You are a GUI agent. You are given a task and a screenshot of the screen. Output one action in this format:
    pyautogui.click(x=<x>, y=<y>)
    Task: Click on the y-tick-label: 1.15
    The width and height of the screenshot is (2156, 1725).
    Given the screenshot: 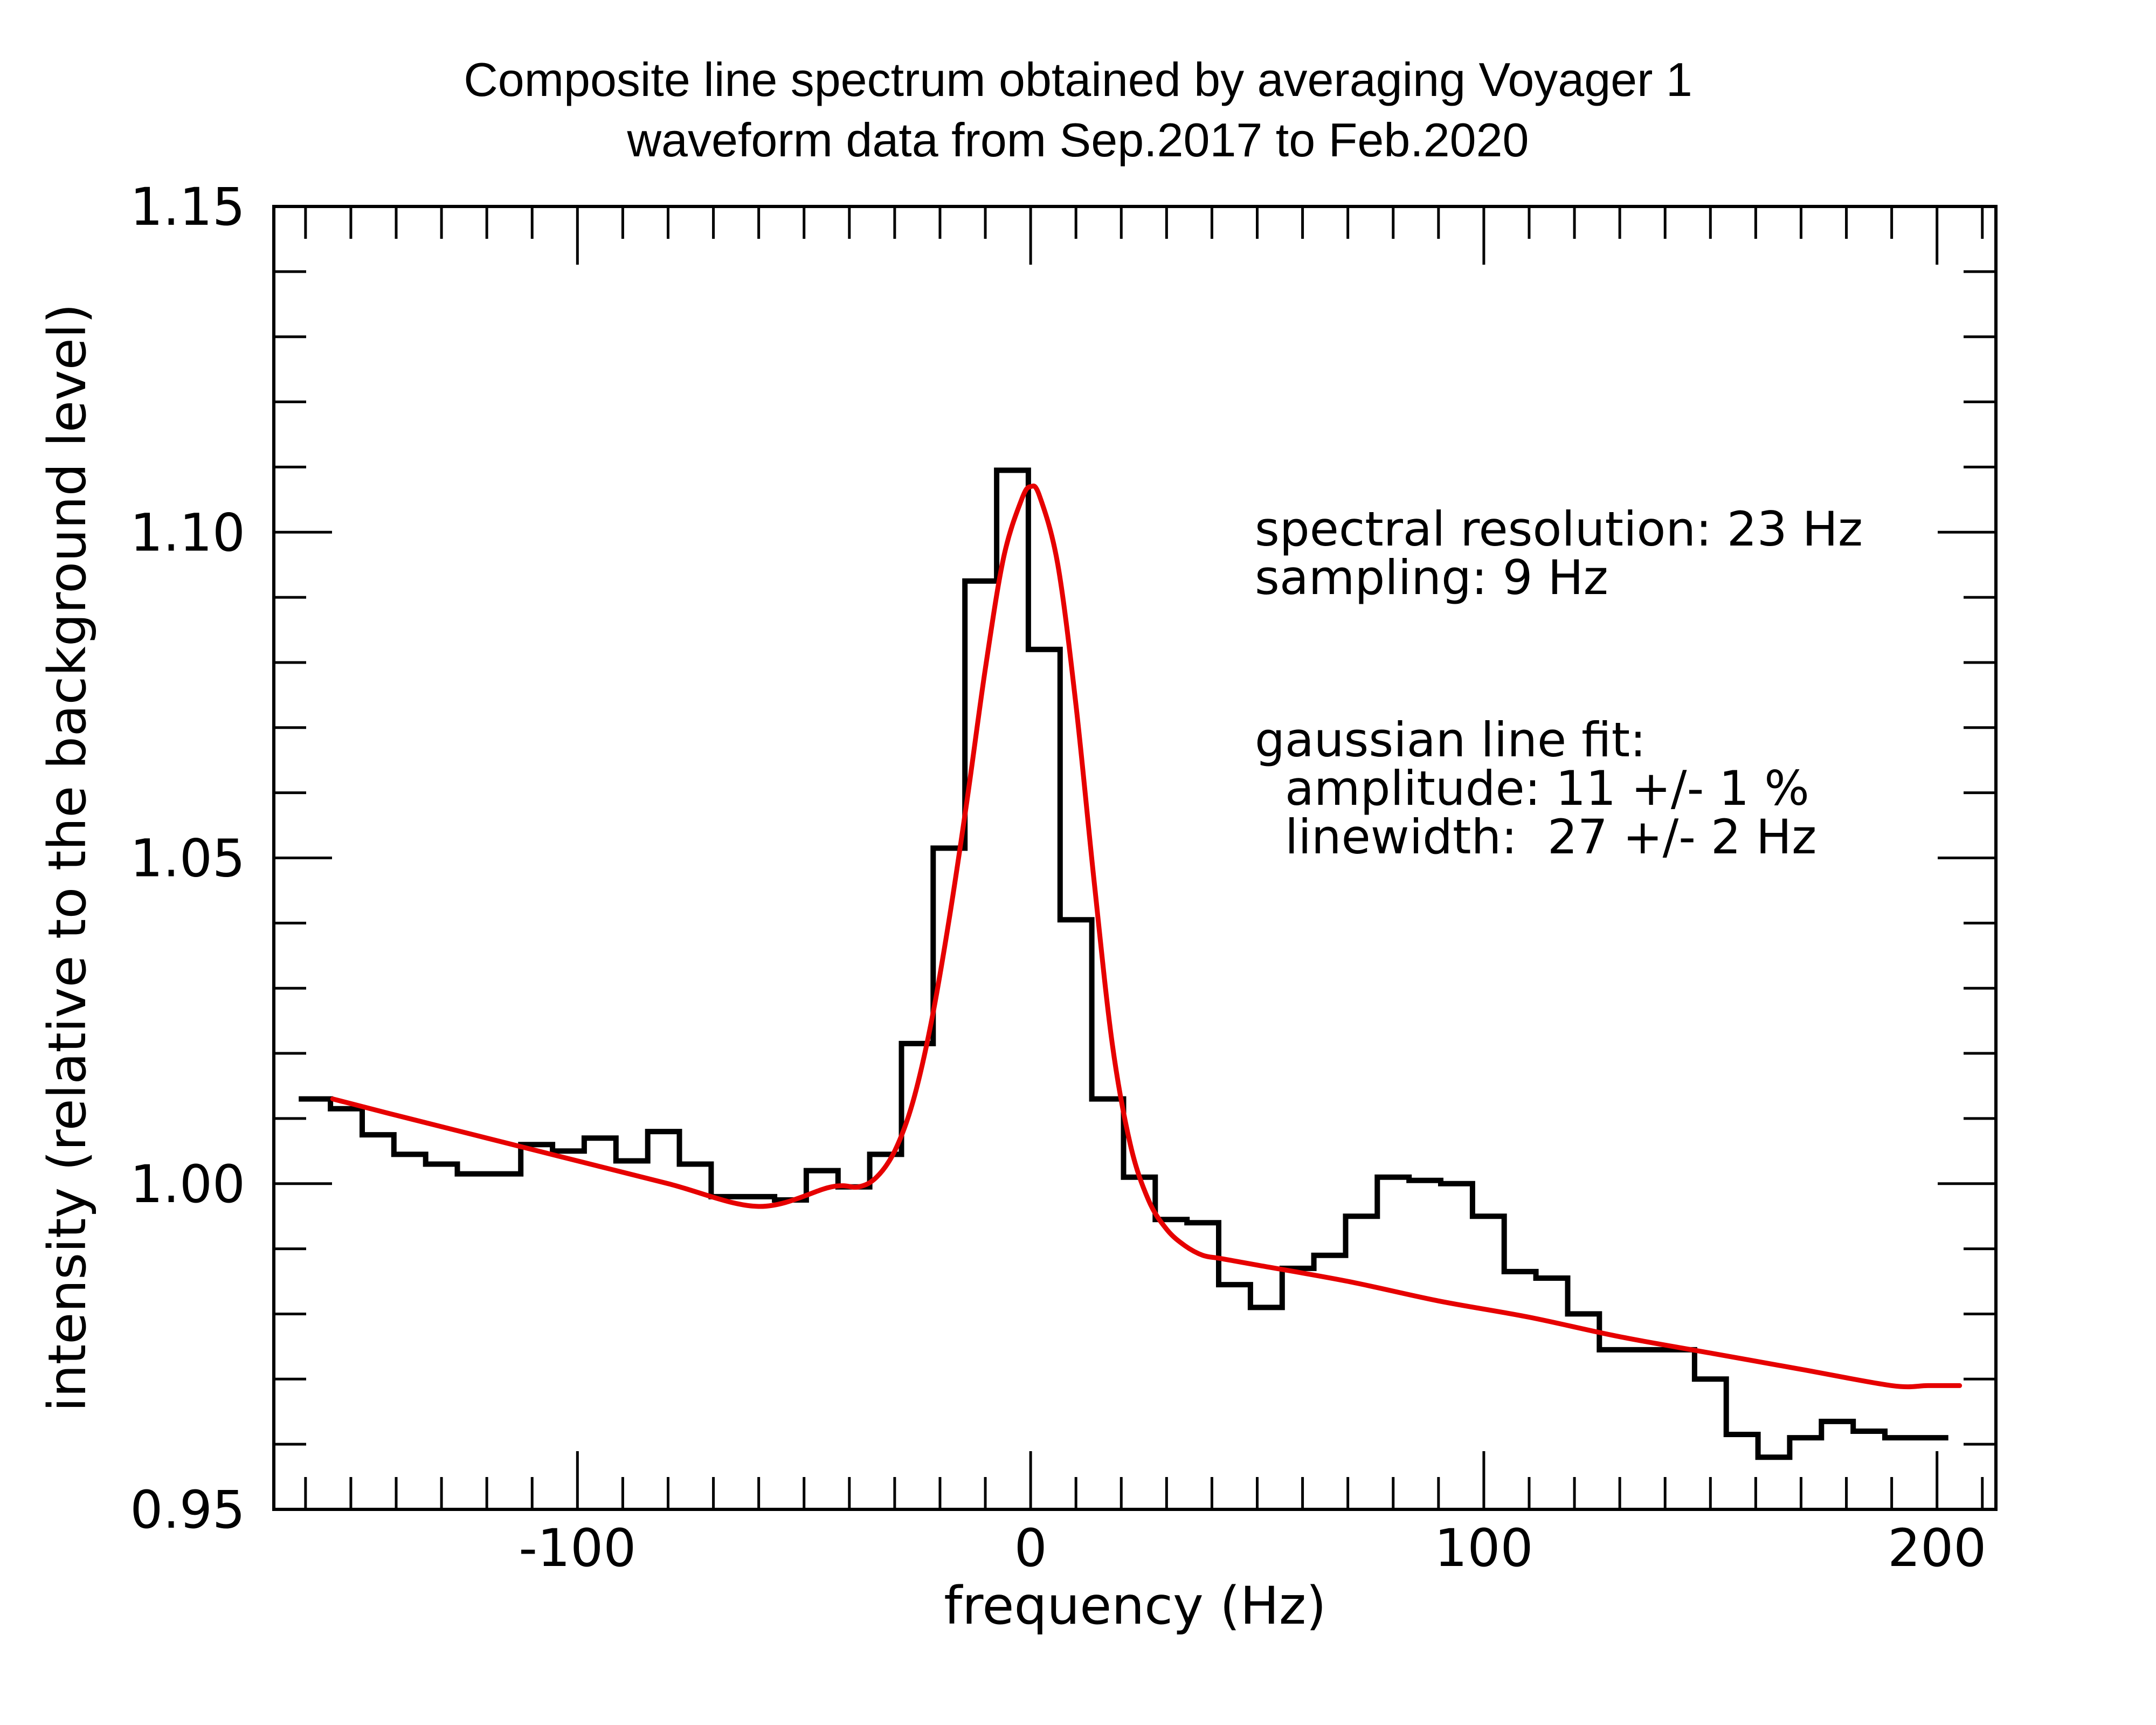 What is the action you would take?
    pyautogui.click(x=187, y=207)
    